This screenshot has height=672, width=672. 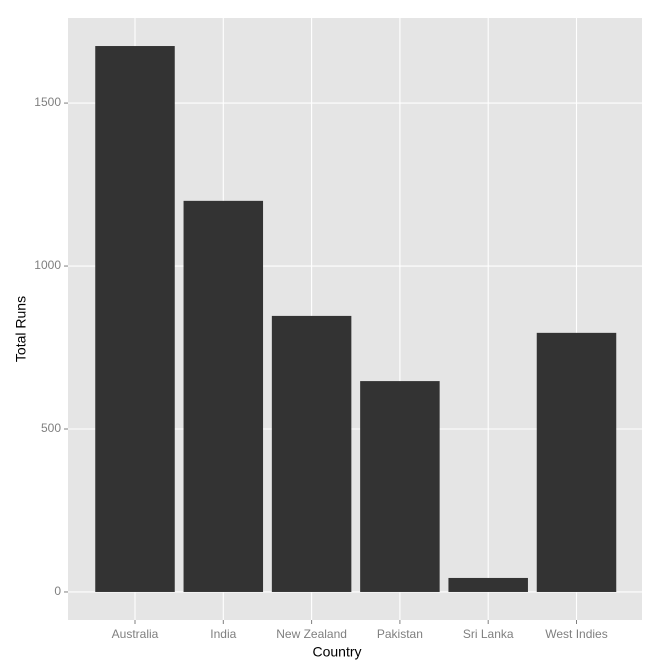 I want to click on x-tick-label: New Zealand, so click(x=311, y=634).